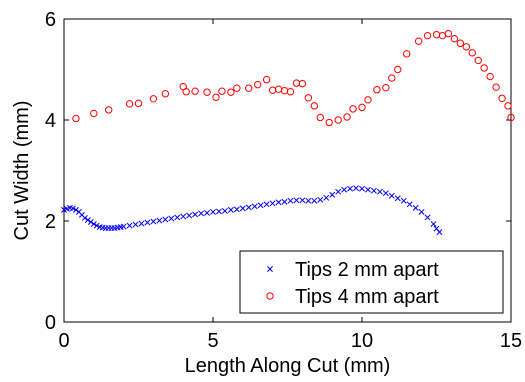 This screenshot has width=525, height=382. I want to click on y-tick-label: 6, so click(50, 20).